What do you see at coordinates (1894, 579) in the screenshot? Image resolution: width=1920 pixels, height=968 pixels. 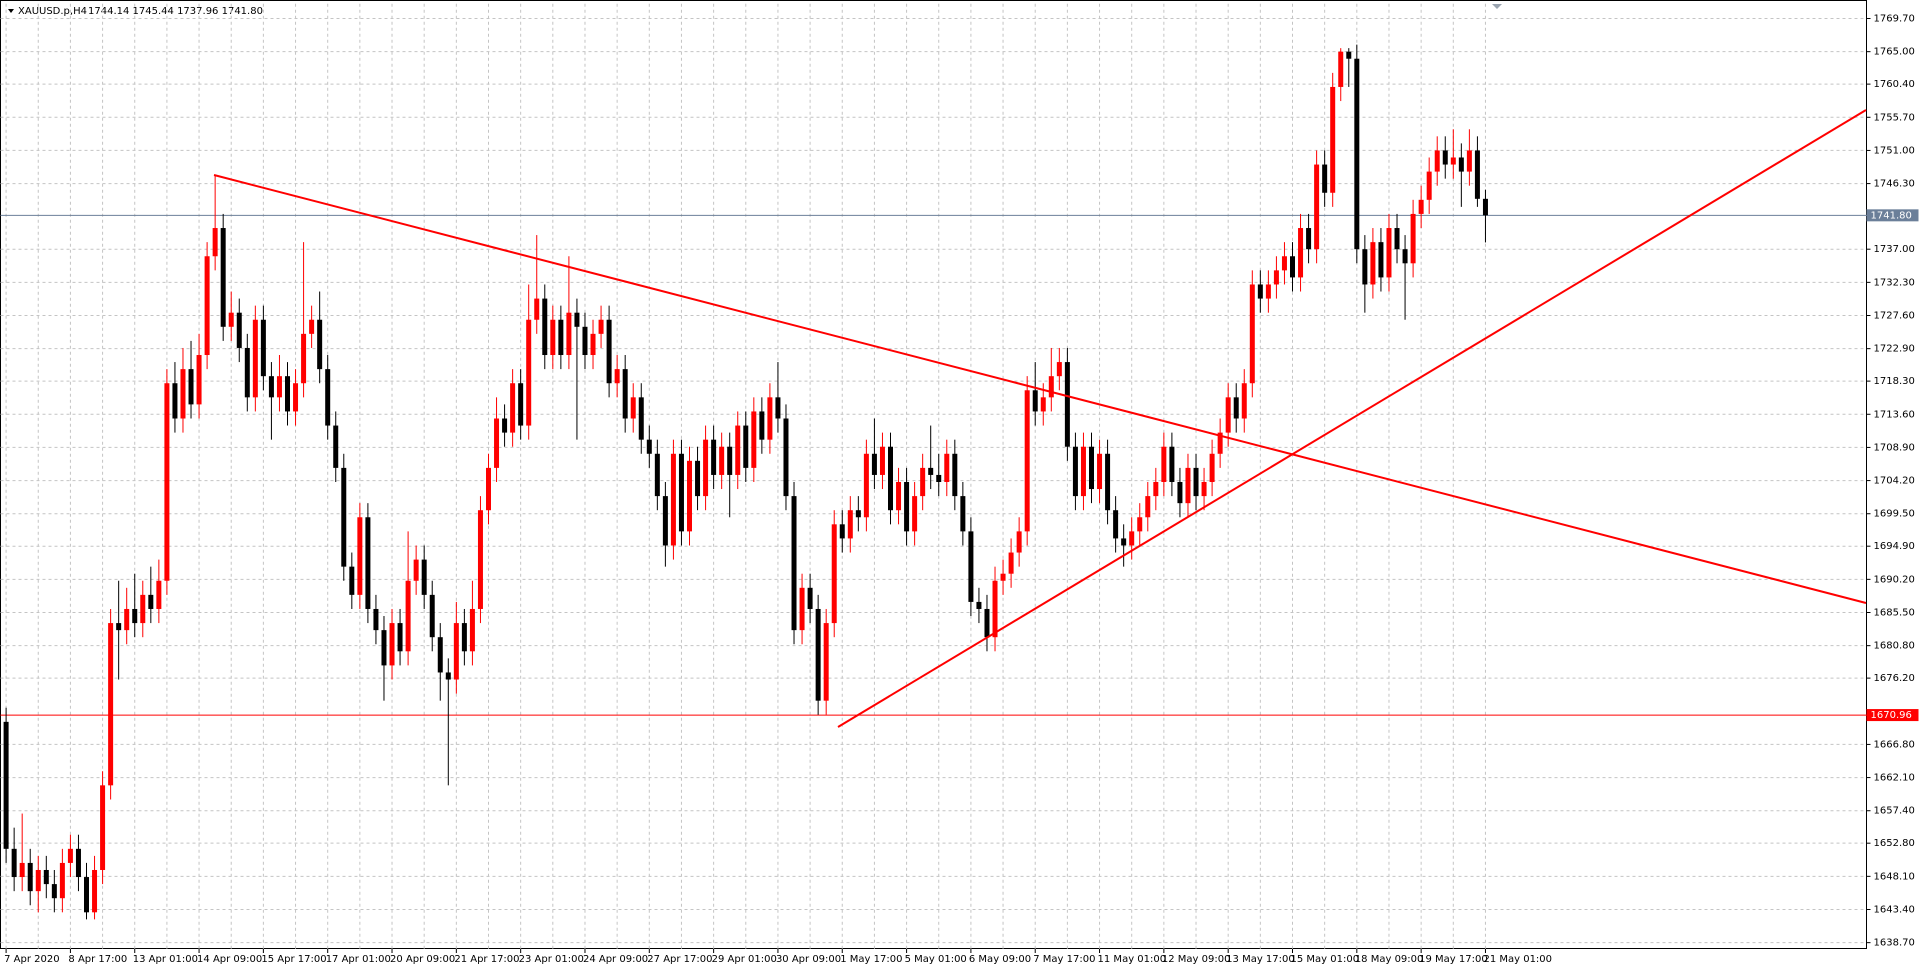 I see `y-tick-label: 1690.20` at bounding box center [1894, 579].